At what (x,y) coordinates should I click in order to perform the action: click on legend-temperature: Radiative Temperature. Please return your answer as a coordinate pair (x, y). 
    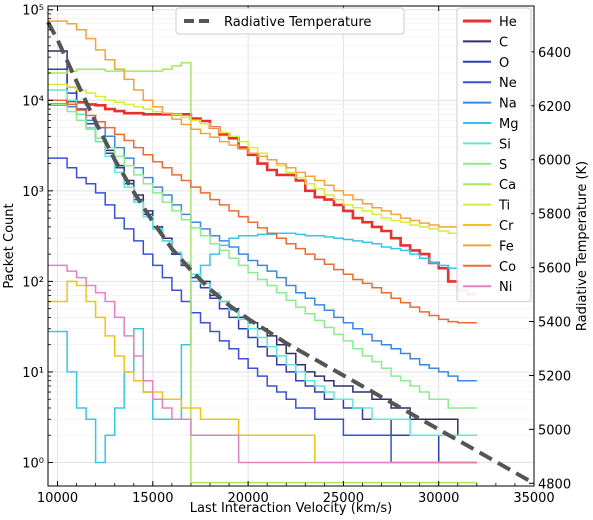
    Looking at the image, I should click on (290, 21).